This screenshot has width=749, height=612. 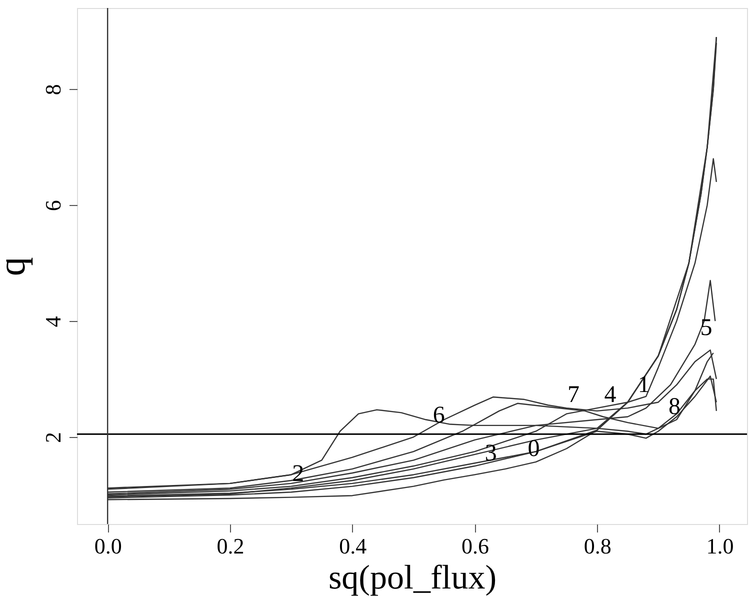 I want to click on annotation: 4, so click(x=610, y=395).